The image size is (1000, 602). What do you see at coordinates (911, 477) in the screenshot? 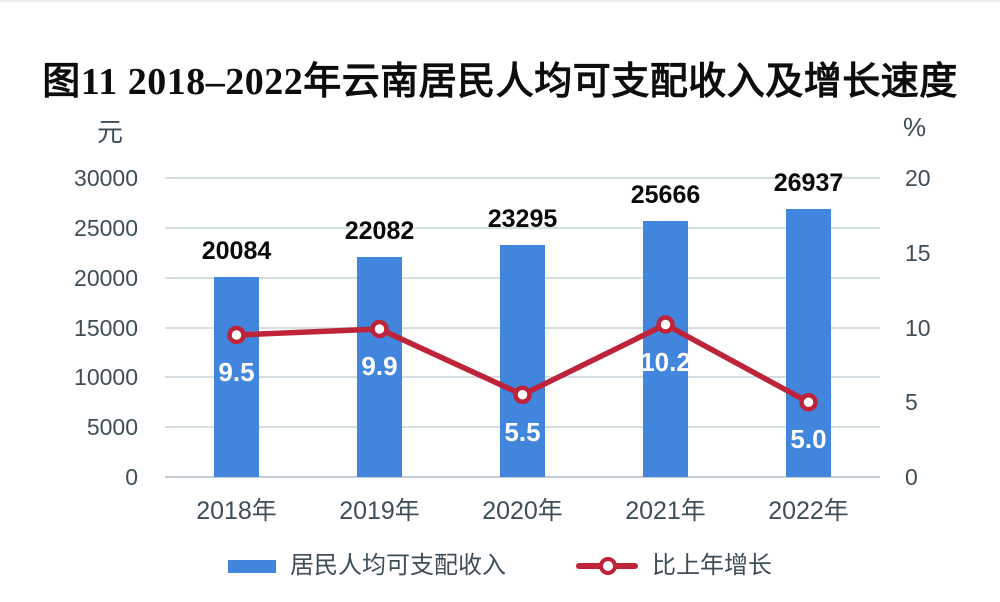
I see `right-tick-label: 0` at bounding box center [911, 477].